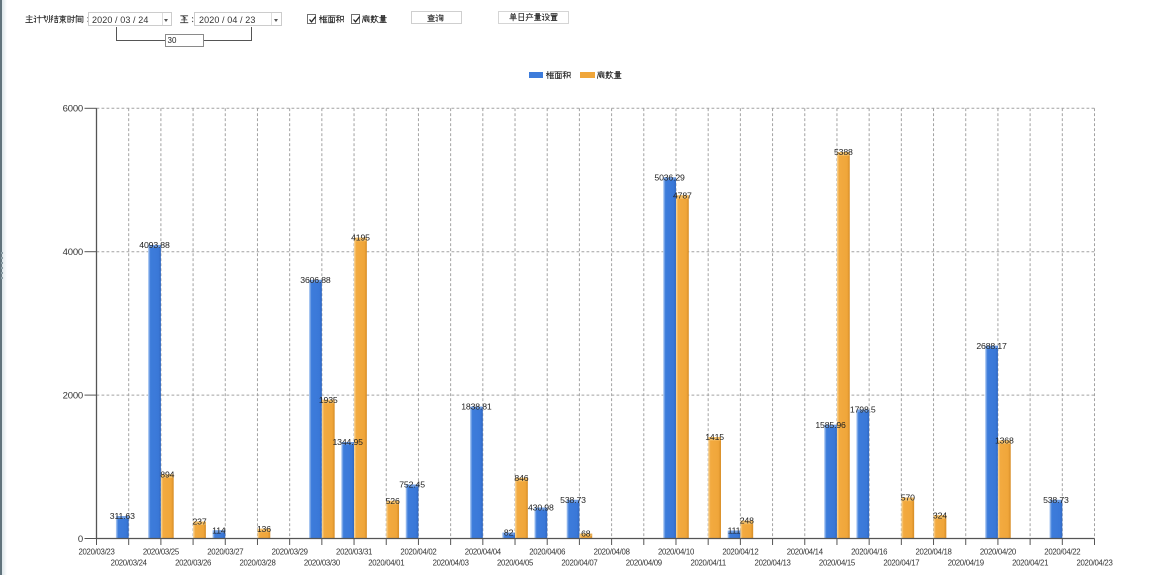 The image size is (1150, 575). I want to click on svg-text: 1585.96, so click(830, 425).